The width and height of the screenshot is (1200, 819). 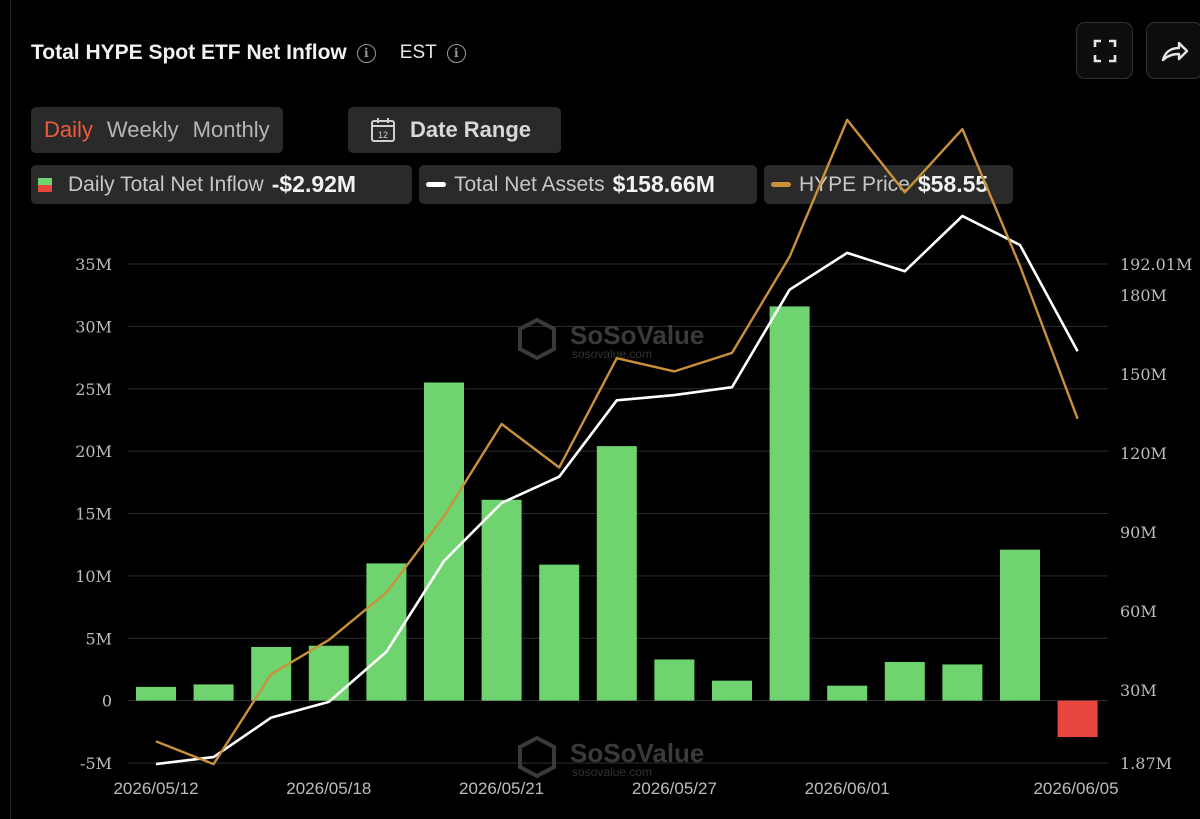 I want to click on fullscreen-button, so click(x=1104, y=50).